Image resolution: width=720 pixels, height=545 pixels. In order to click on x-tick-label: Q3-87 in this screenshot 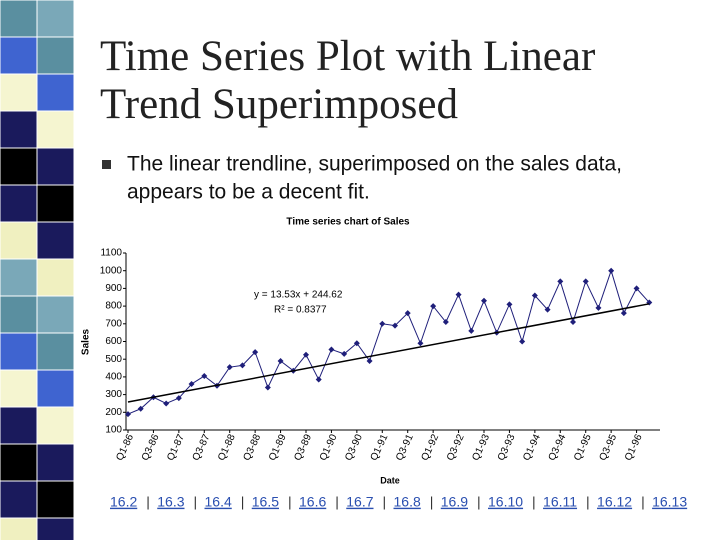, I will do `click(202, 447)`.